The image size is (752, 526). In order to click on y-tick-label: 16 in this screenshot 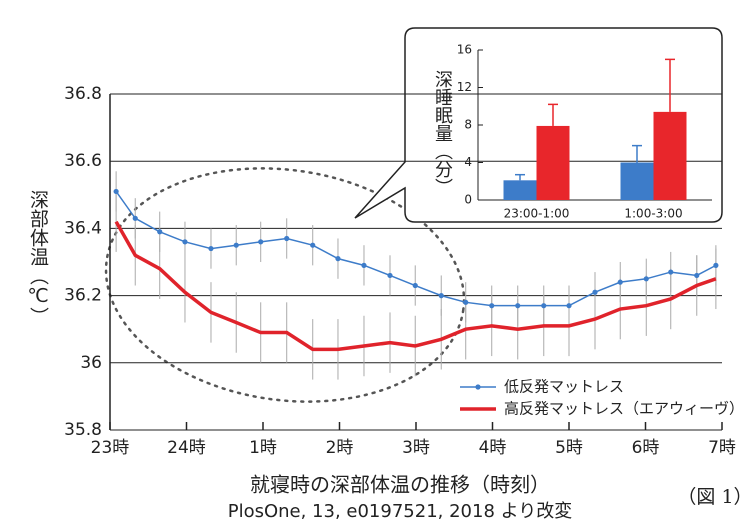, I will do `click(464, 50)`.